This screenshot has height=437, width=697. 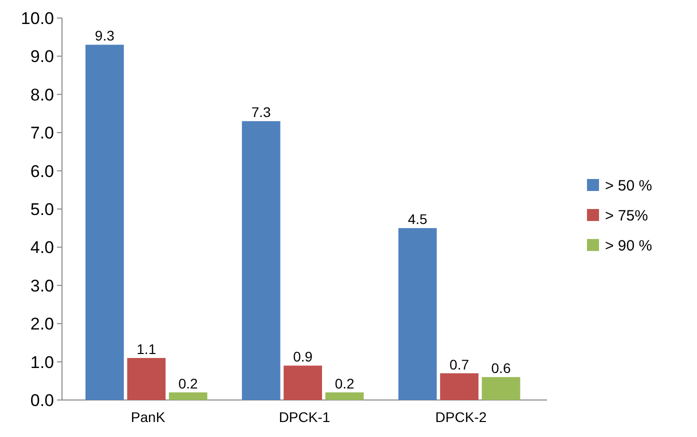 I want to click on x-tick-label: PanK, so click(x=148, y=417).